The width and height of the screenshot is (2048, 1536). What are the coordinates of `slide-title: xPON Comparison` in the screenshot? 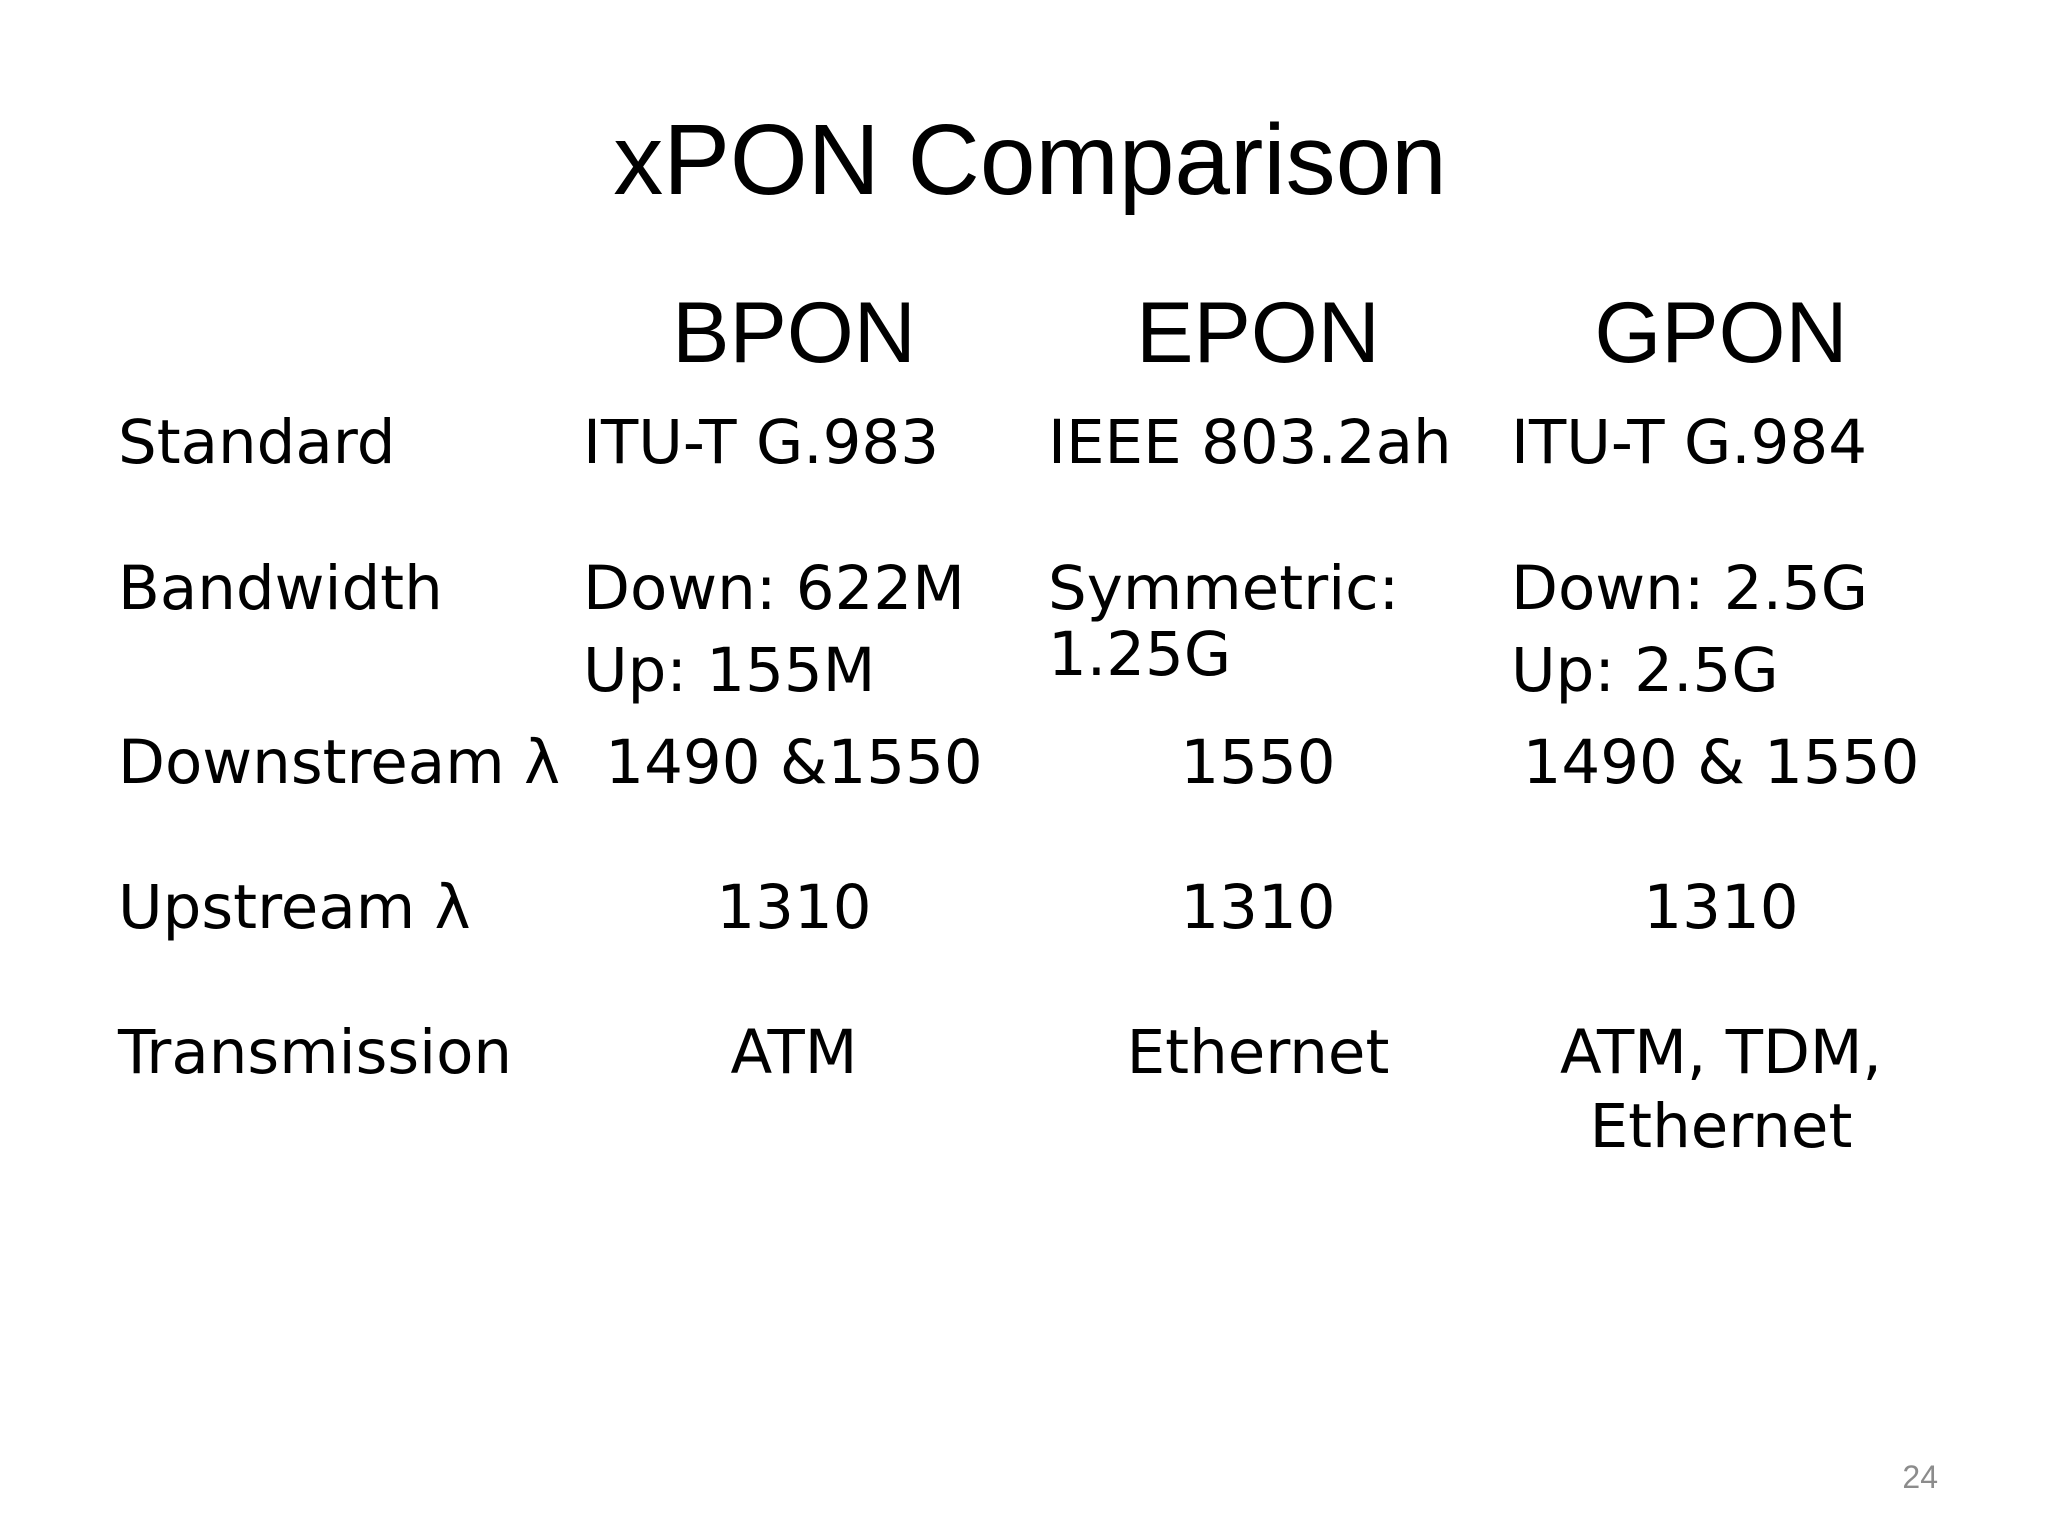 It's located at (1030, 160).